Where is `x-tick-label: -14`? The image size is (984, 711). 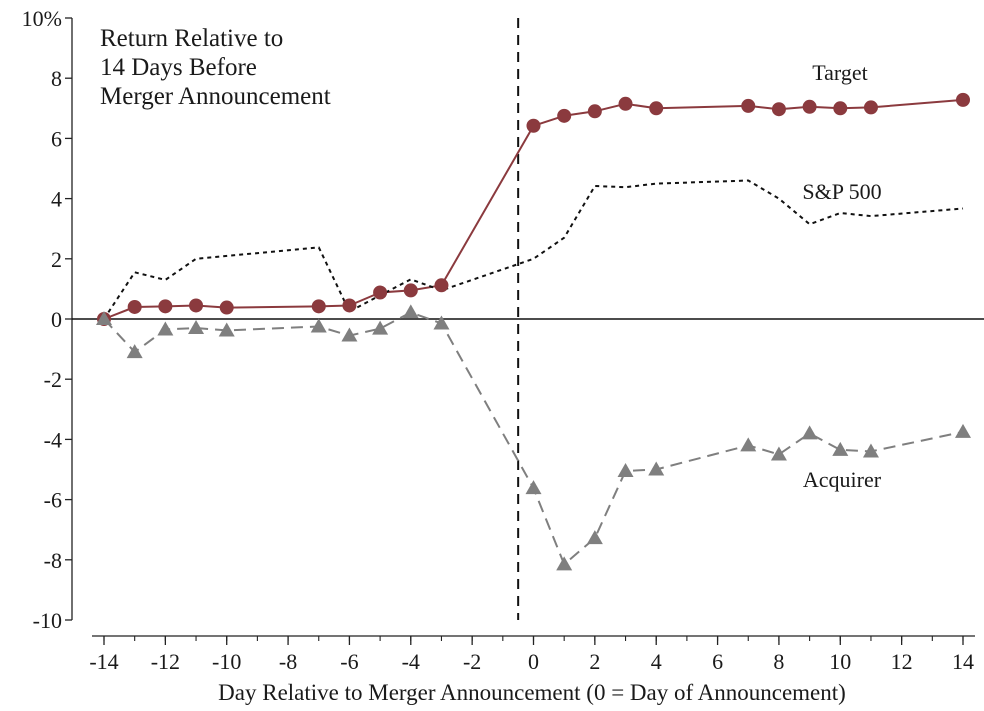 x-tick-label: -14 is located at coordinates (103, 661).